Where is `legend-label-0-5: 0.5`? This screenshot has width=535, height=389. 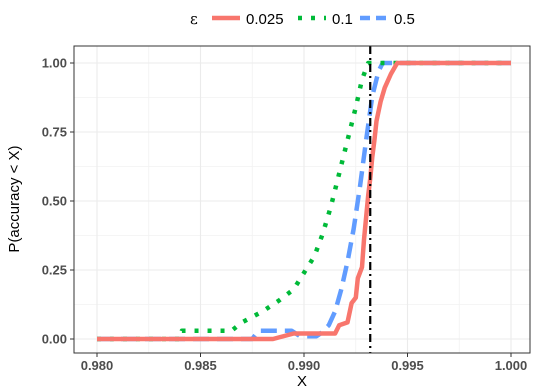 legend-label-0-5: 0.5 is located at coordinates (404, 19).